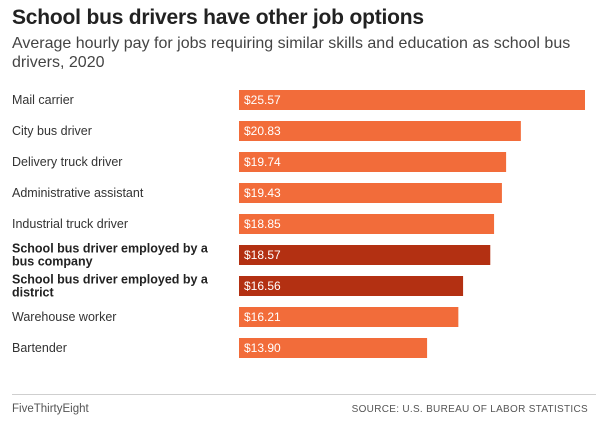 The image size is (608, 431). I want to click on bar-value-label: $19.74, so click(262, 162).